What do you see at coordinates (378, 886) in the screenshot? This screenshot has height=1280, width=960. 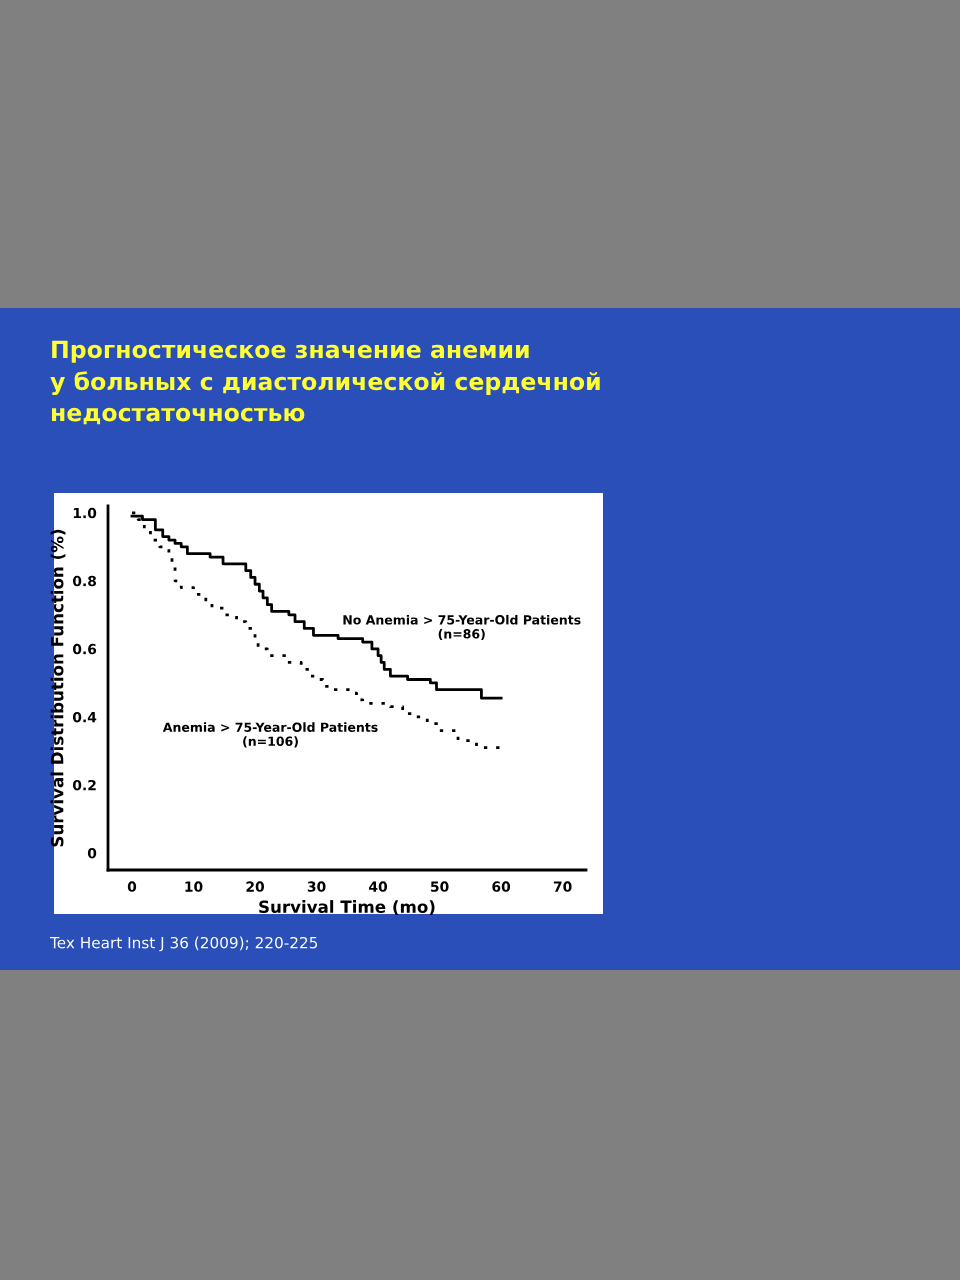 I see `x-tick-label: 40` at bounding box center [378, 886].